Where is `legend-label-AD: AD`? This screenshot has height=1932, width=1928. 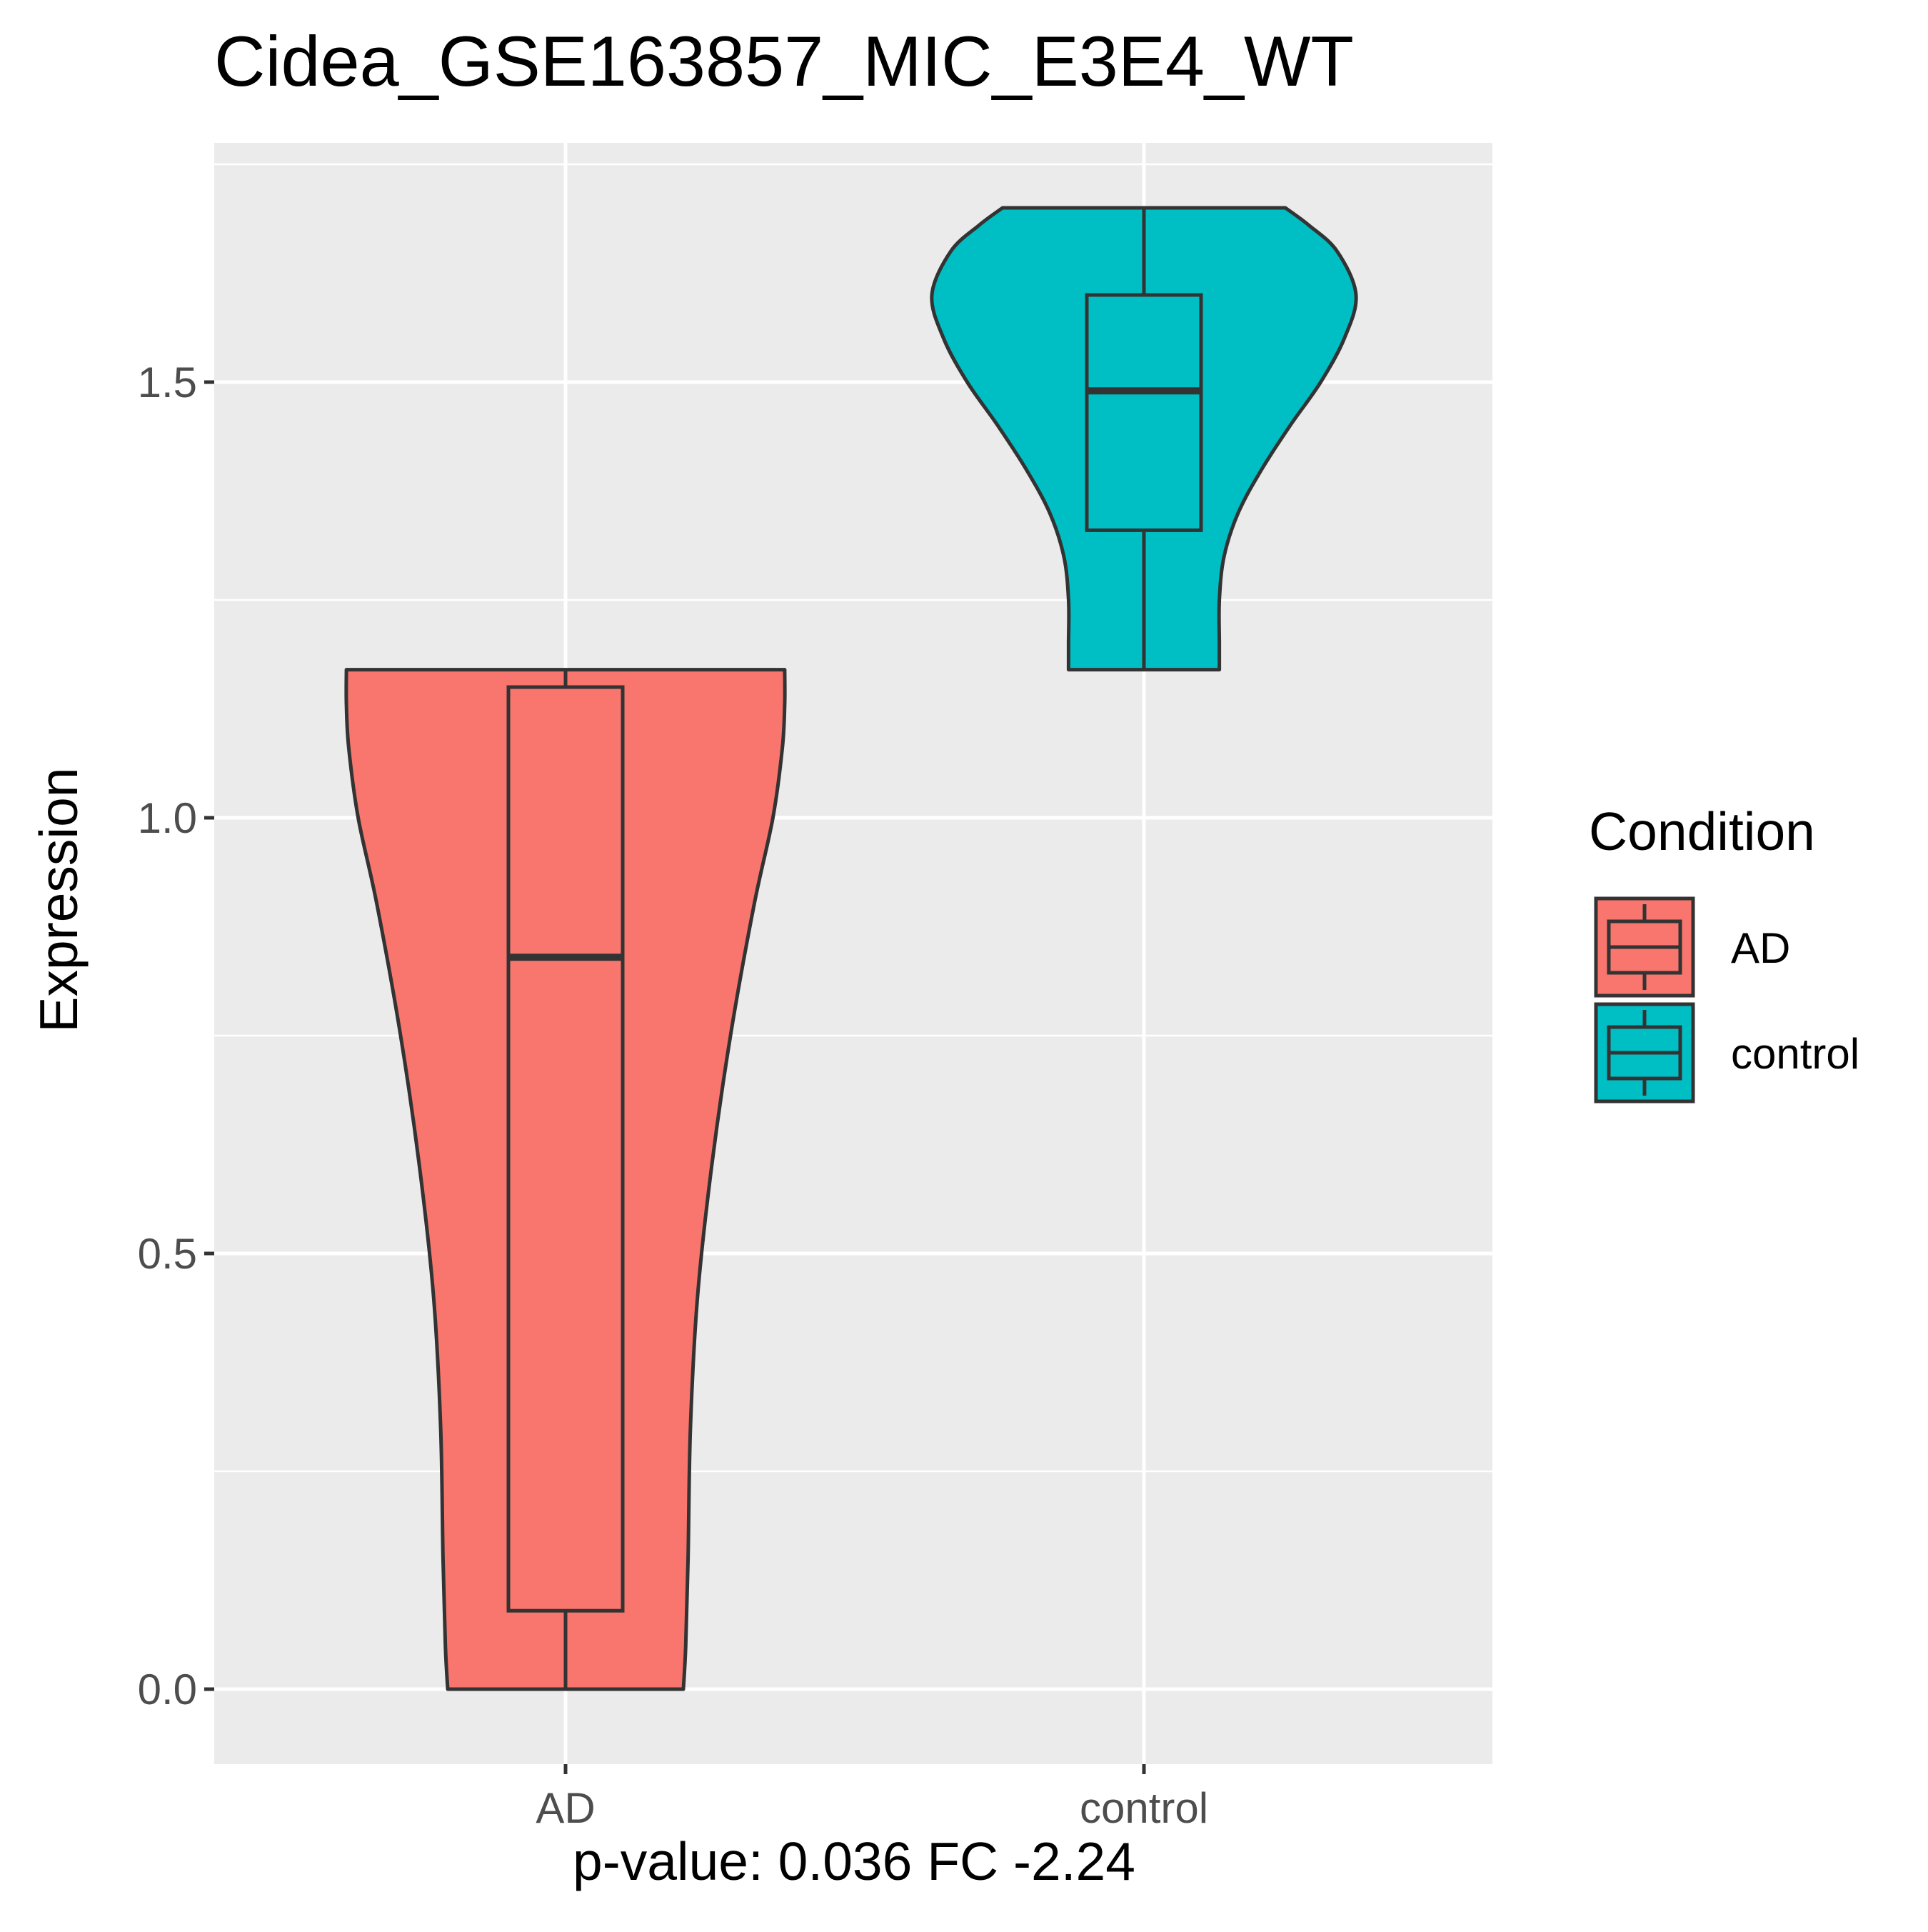 legend-label-AD: AD is located at coordinates (1760, 948).